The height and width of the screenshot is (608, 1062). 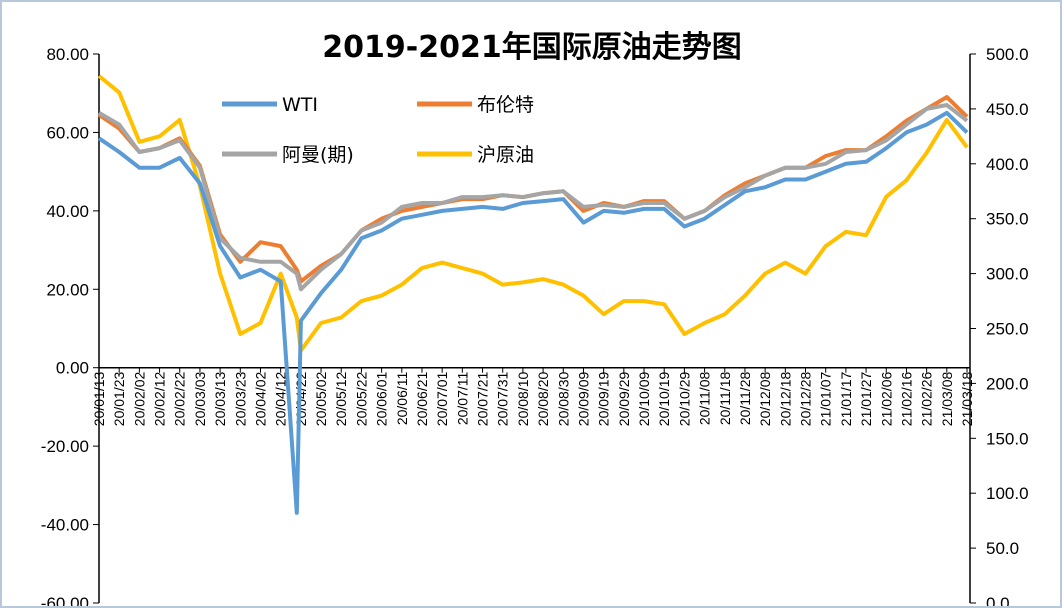 What do you see at coordinates (200, 399) in the screenshot?
I see `x-tick-label: 20/03/03` at bounding box center [200, 399].